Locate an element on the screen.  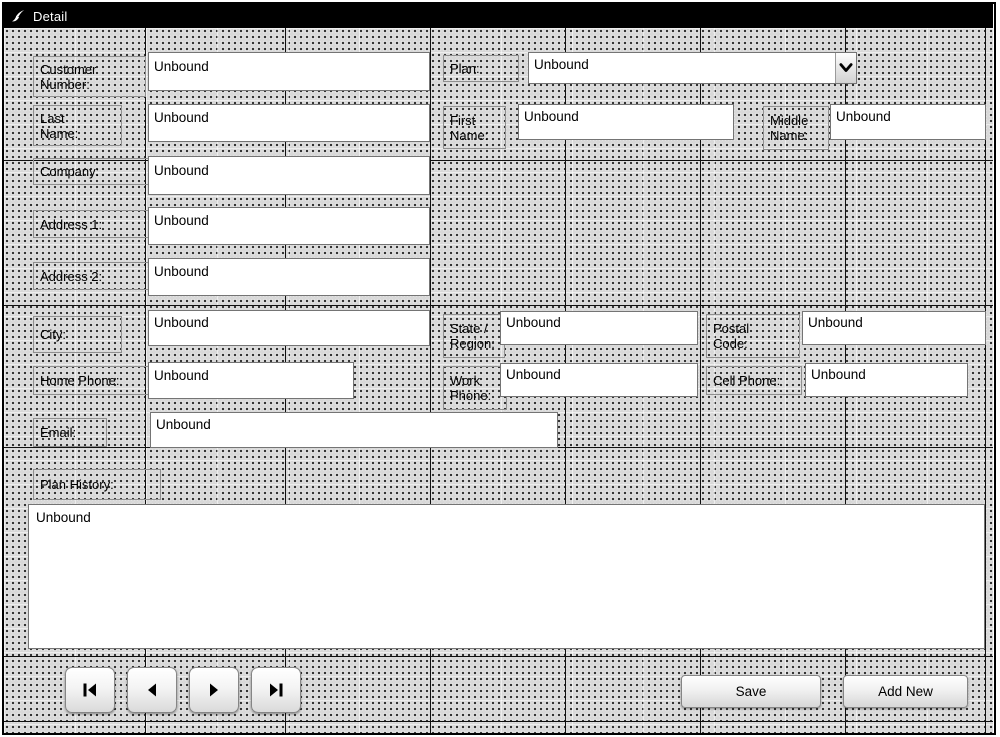
state-region-input is located at coordinates (599, 328).